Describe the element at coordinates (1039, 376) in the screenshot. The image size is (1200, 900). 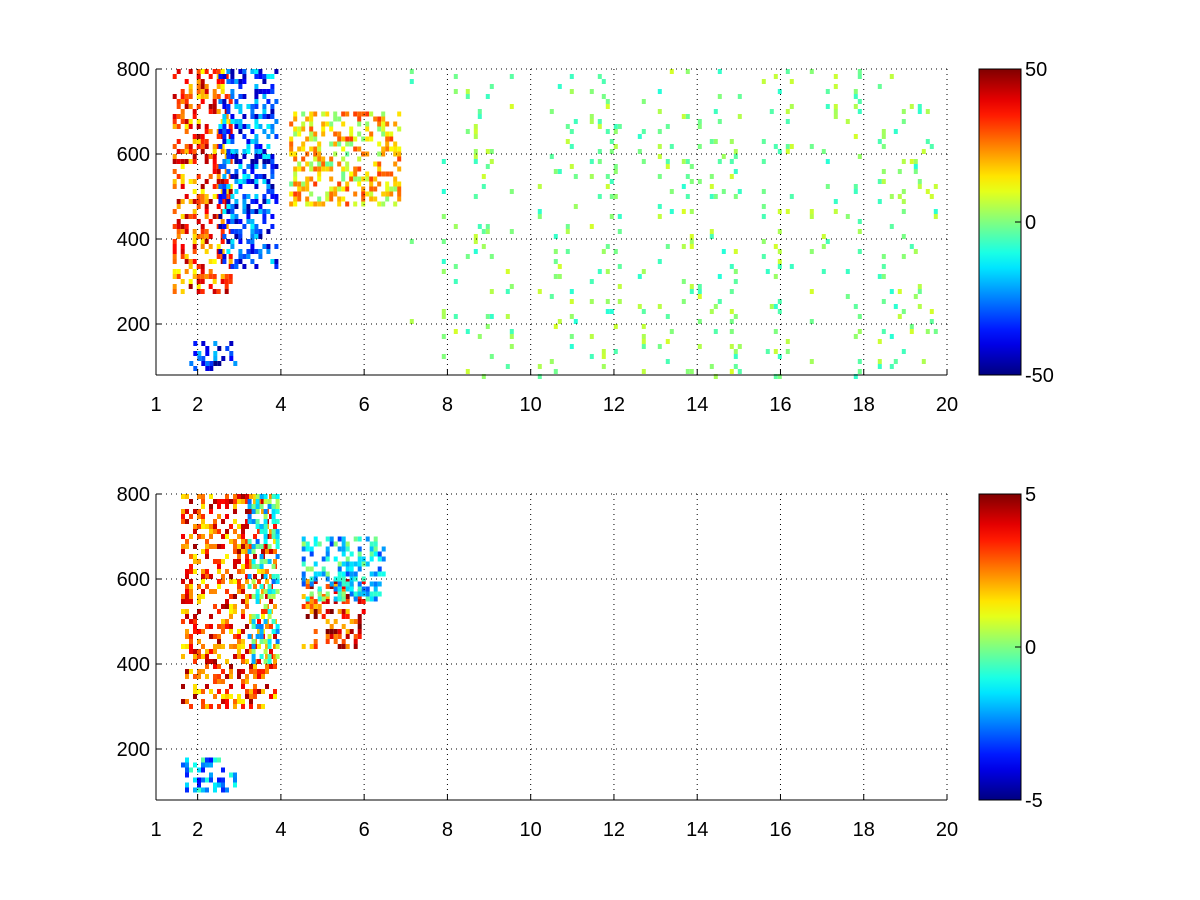
I see `colorbar-tick-label: -50` at that location.